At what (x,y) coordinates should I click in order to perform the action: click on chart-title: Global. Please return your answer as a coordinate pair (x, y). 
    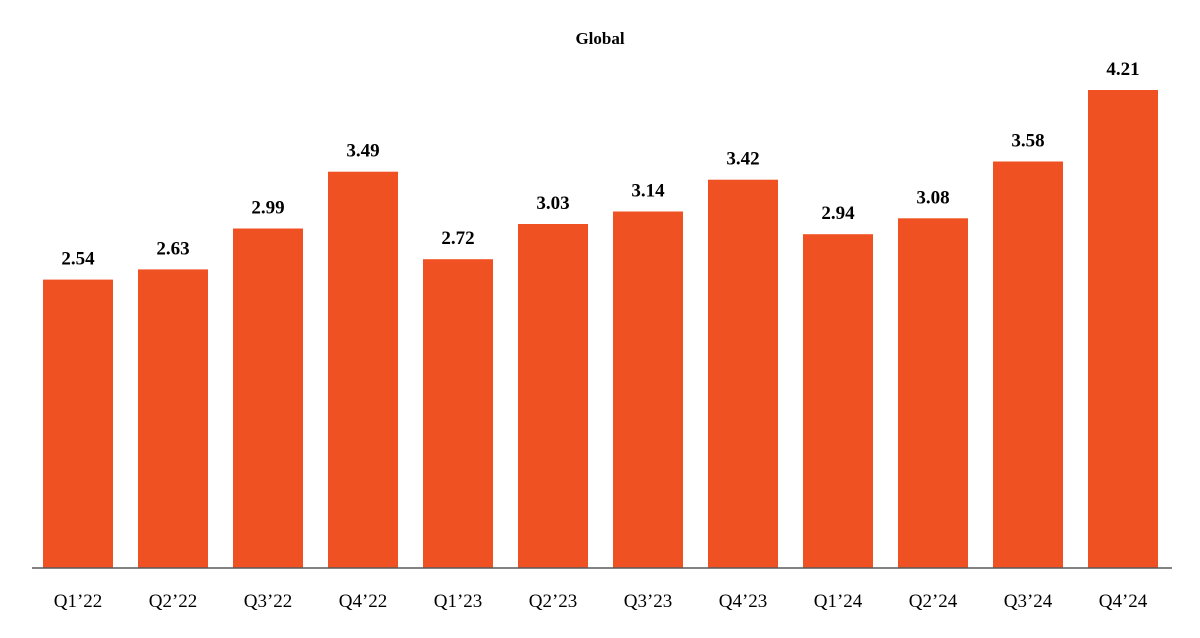
    Looking at the image, I should click on (599, 38).